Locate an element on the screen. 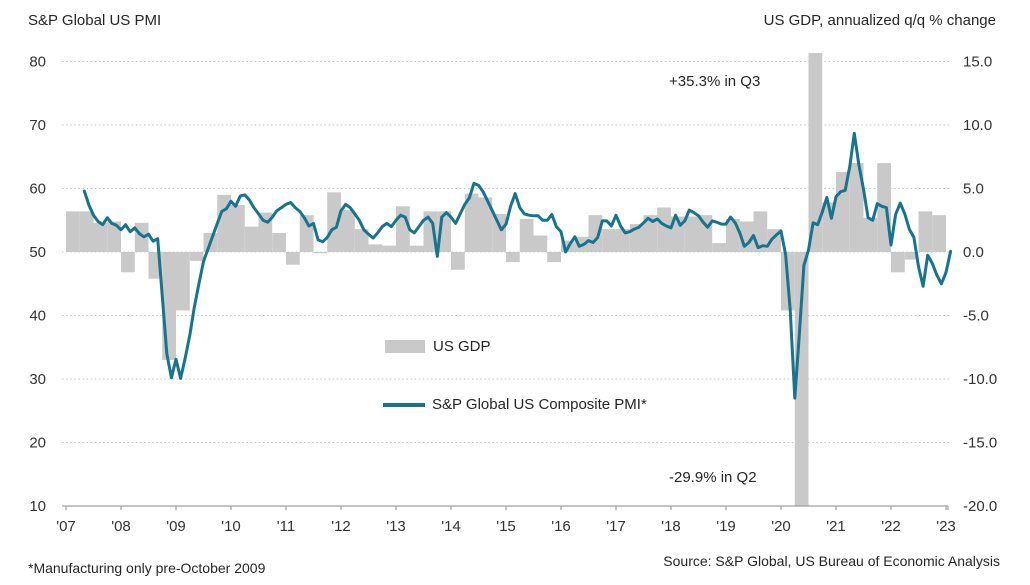 The height and width of the screenshot is (585, 1030). x-axis-label: '11 is located at coordinates (286, 526).